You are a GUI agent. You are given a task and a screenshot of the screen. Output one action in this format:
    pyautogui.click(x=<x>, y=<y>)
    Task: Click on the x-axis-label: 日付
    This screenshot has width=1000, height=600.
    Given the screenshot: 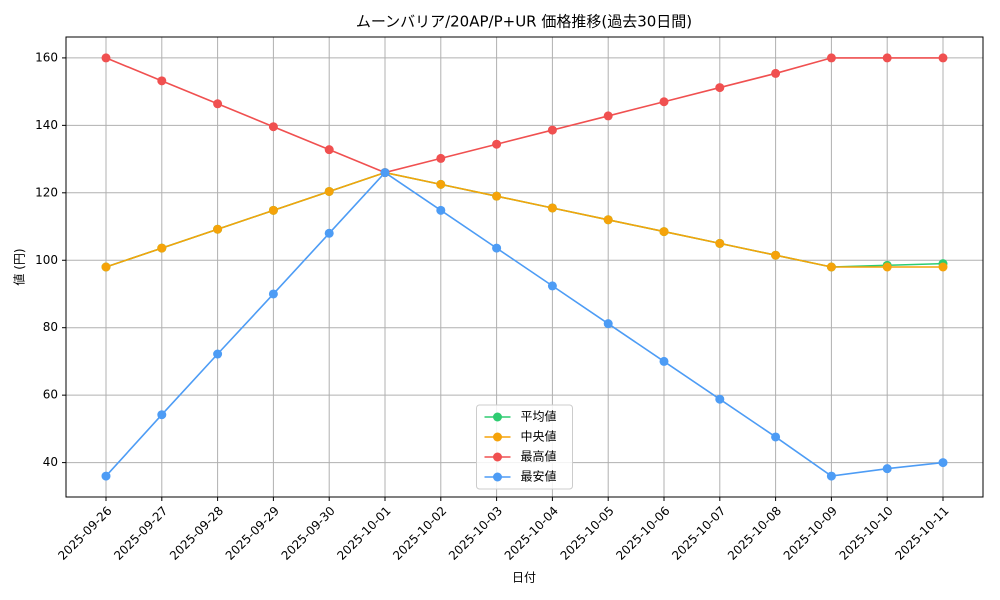 What is the action you would take?
    pyautogui.click(x=524, y=578)
    